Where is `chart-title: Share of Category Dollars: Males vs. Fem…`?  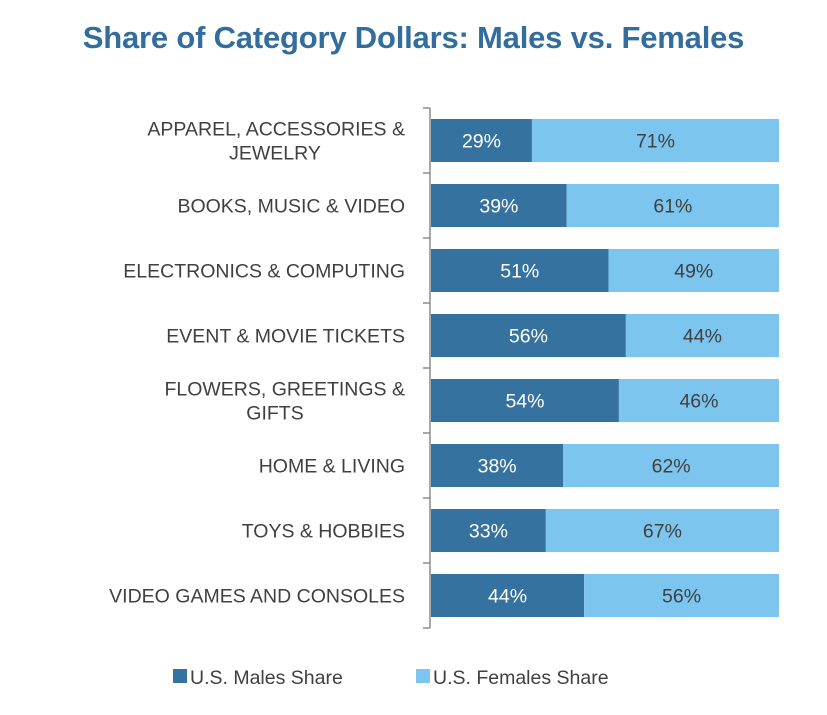 chart-title: Share of Category Dollars: Males vs. Fem… is located at coordinates (413, 37).